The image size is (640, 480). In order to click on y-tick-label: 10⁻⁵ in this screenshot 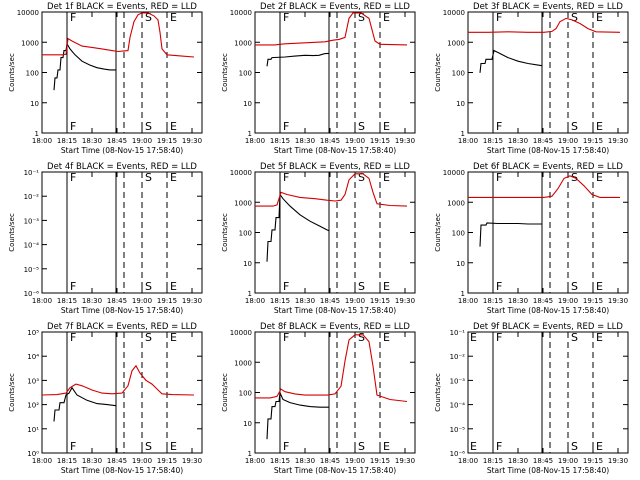, I will do `click(458, 430)`.